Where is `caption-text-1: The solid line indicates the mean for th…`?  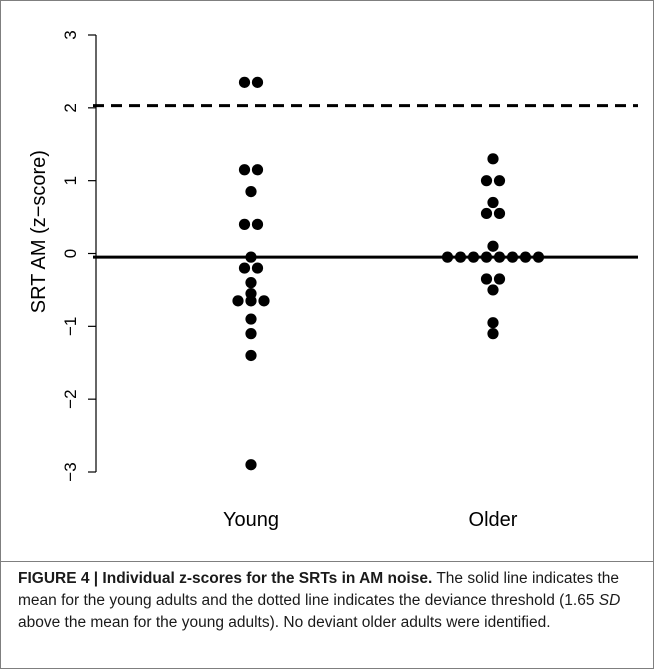 caption-text-1: The solid line indicates the mean for th… is located at coordinates (318, 589).